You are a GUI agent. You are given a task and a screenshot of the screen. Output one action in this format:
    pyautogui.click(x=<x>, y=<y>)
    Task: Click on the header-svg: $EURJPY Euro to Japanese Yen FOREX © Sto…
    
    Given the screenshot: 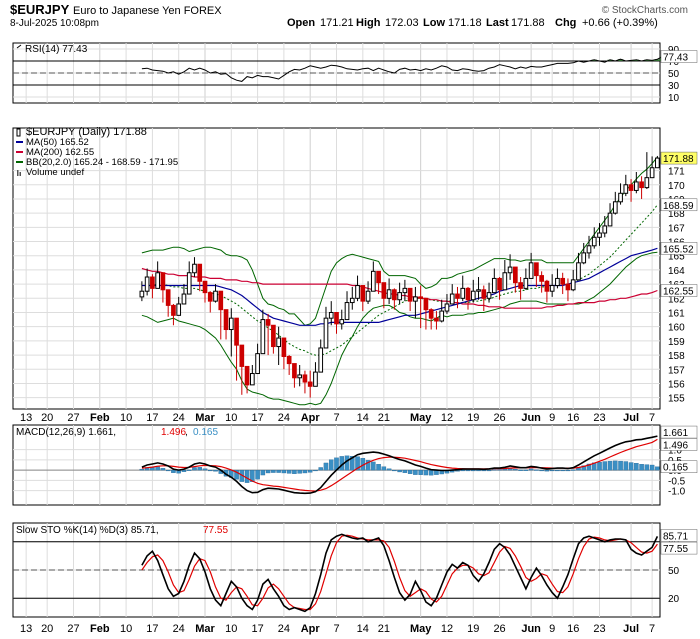 What is the action you would take?
    pyautogui.click(x=349, y=15)
    